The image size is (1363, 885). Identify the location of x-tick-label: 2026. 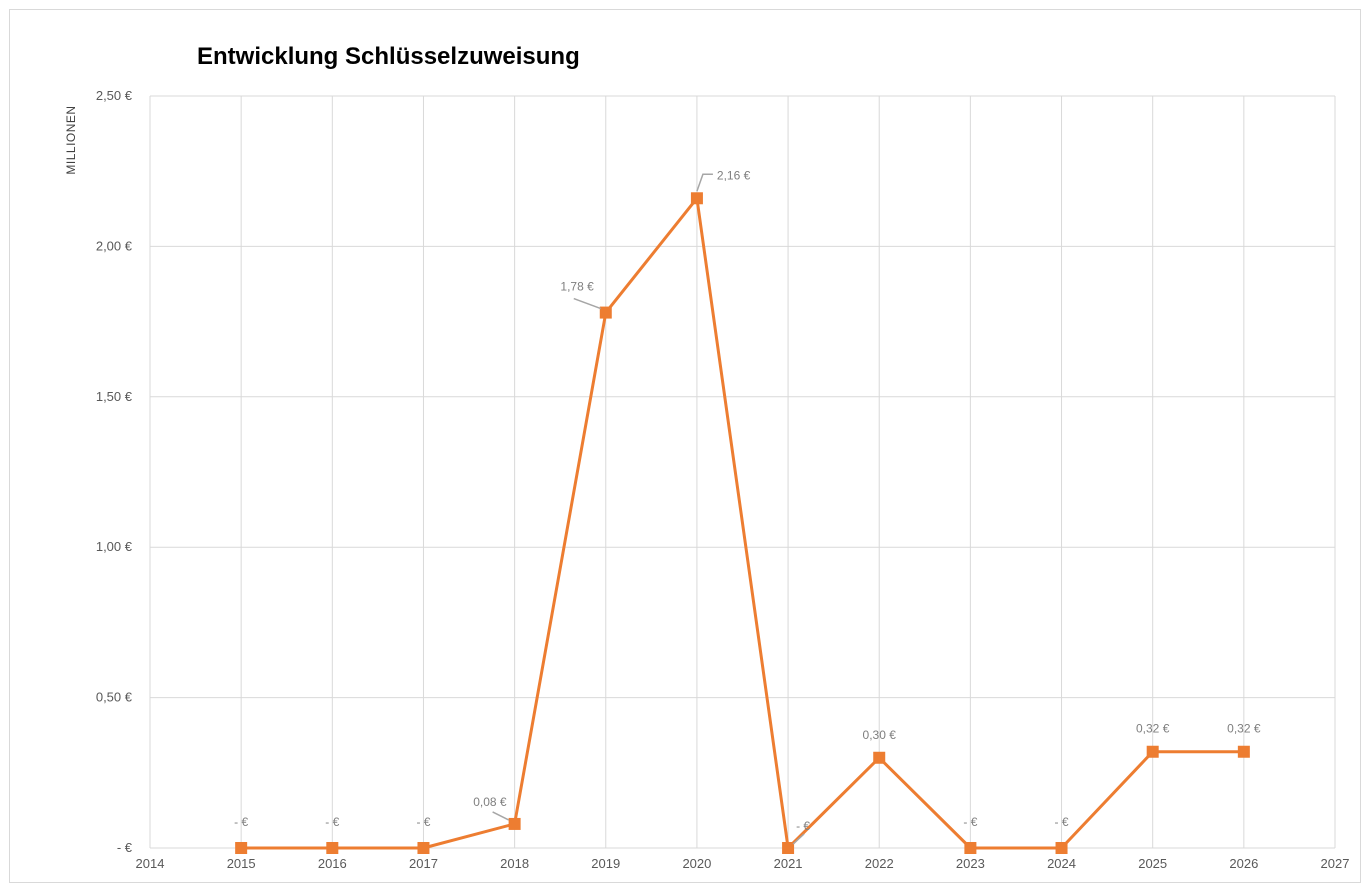
(1243, 863).